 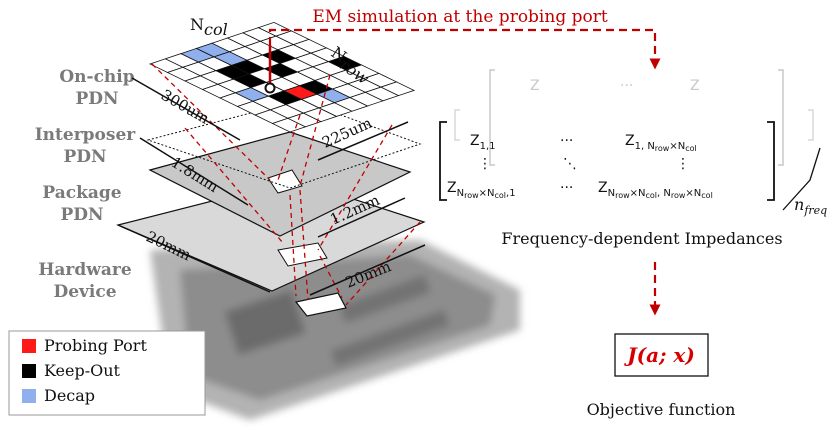 What do you see at coordinates (566, 141) in the screenshot?
I see `matrix-hdots-top: ···` at bounding box center [566, 141].